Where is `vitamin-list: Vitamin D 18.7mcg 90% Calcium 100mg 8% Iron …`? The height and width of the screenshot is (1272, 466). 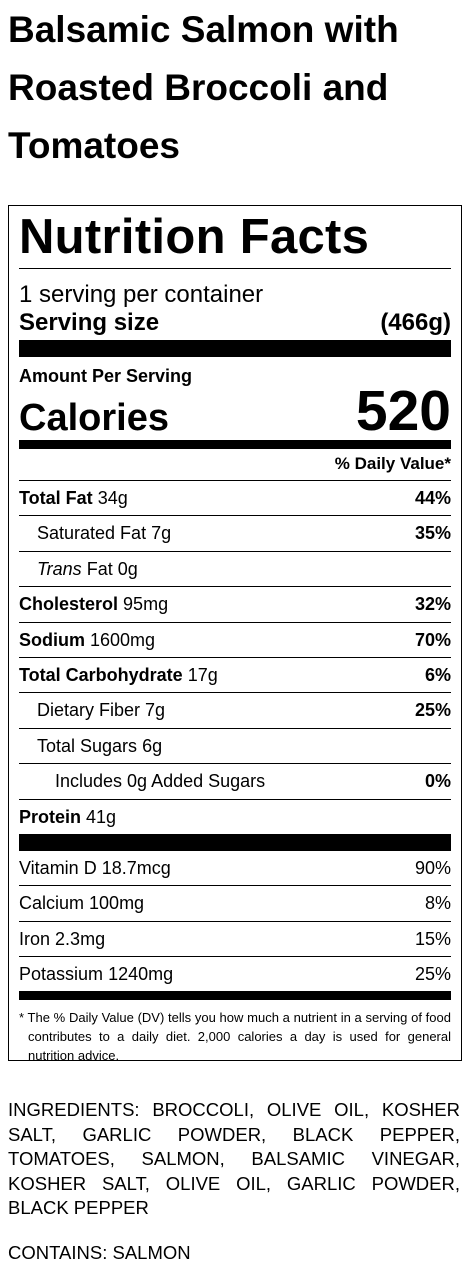
vitamin-list: Vitamin D 18.7mcg 90% Calcium 100mg 8% Iron … is located at coordinates (235, 921).